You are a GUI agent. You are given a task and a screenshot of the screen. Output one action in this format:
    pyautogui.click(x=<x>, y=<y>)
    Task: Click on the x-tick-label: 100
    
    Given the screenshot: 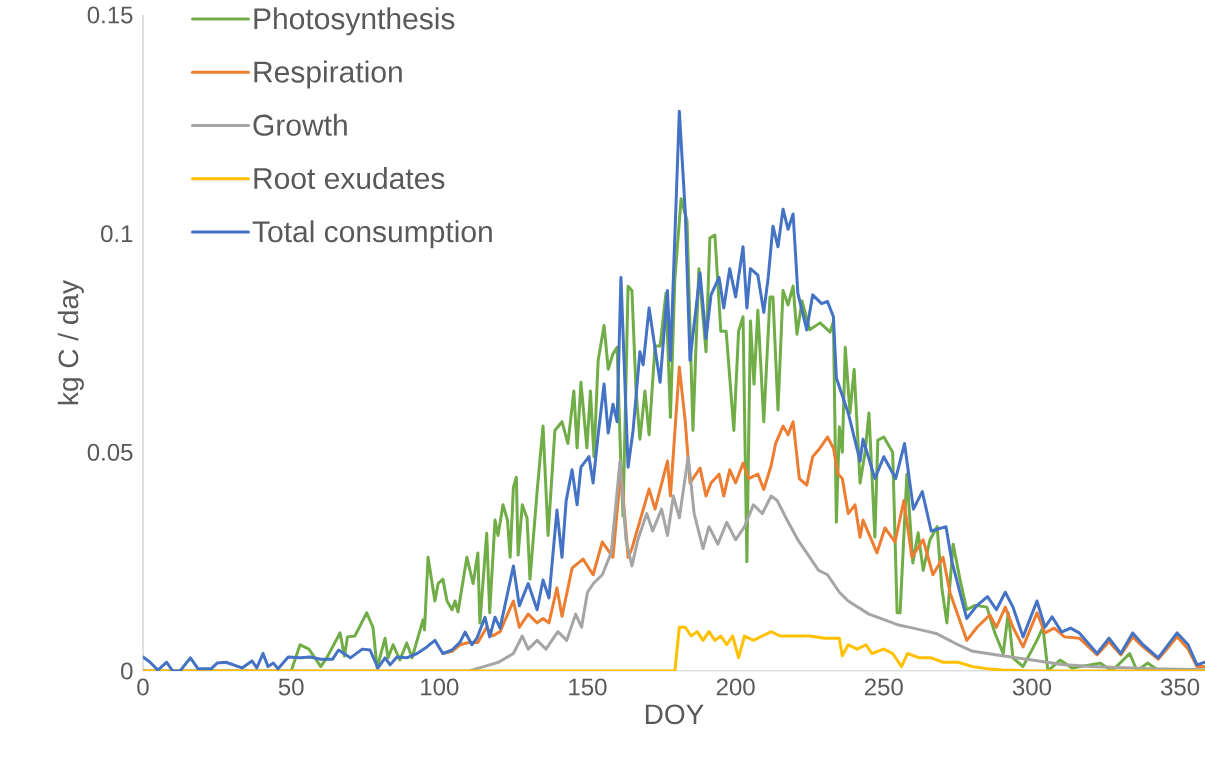 What is the action you would take?
    pyautogui.click(x=440, y=687)
    